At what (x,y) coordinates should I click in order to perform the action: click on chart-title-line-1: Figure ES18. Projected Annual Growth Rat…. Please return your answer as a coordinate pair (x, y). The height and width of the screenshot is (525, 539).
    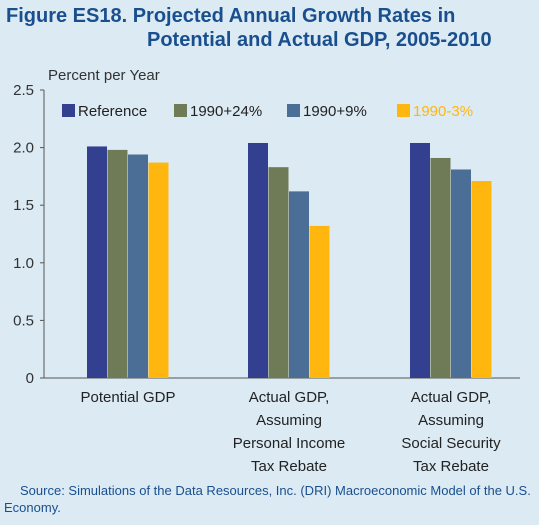
    Looking at the image, I should click on (231, 16).